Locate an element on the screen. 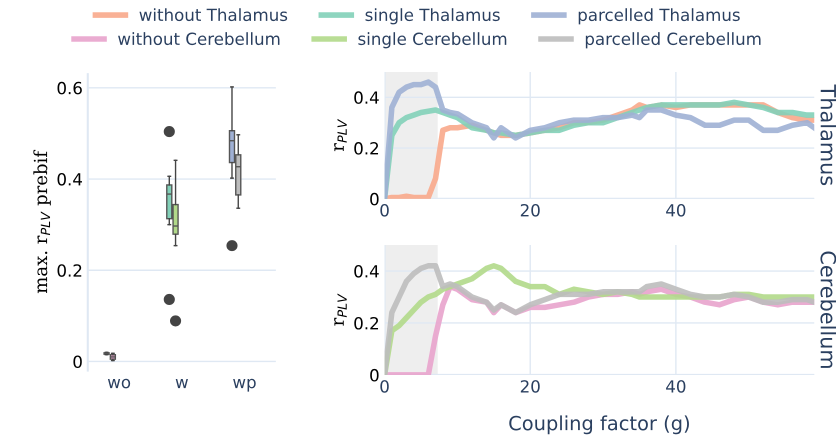  x-axis-title: Coupling factor (g) is located at coordinates (599, 424).